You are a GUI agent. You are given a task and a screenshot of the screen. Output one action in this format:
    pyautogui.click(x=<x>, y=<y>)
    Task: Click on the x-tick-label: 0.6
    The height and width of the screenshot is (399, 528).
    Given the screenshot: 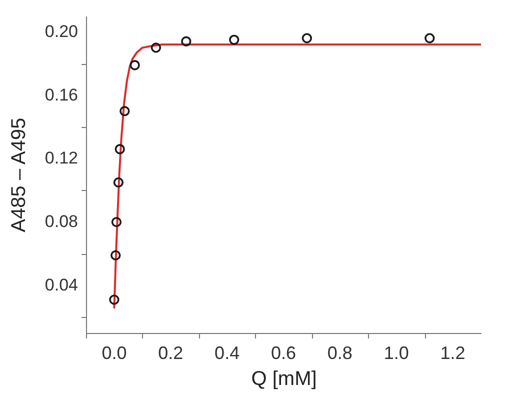 What is the action you would take?
    pyautogui.click(x=283, y=353)
    